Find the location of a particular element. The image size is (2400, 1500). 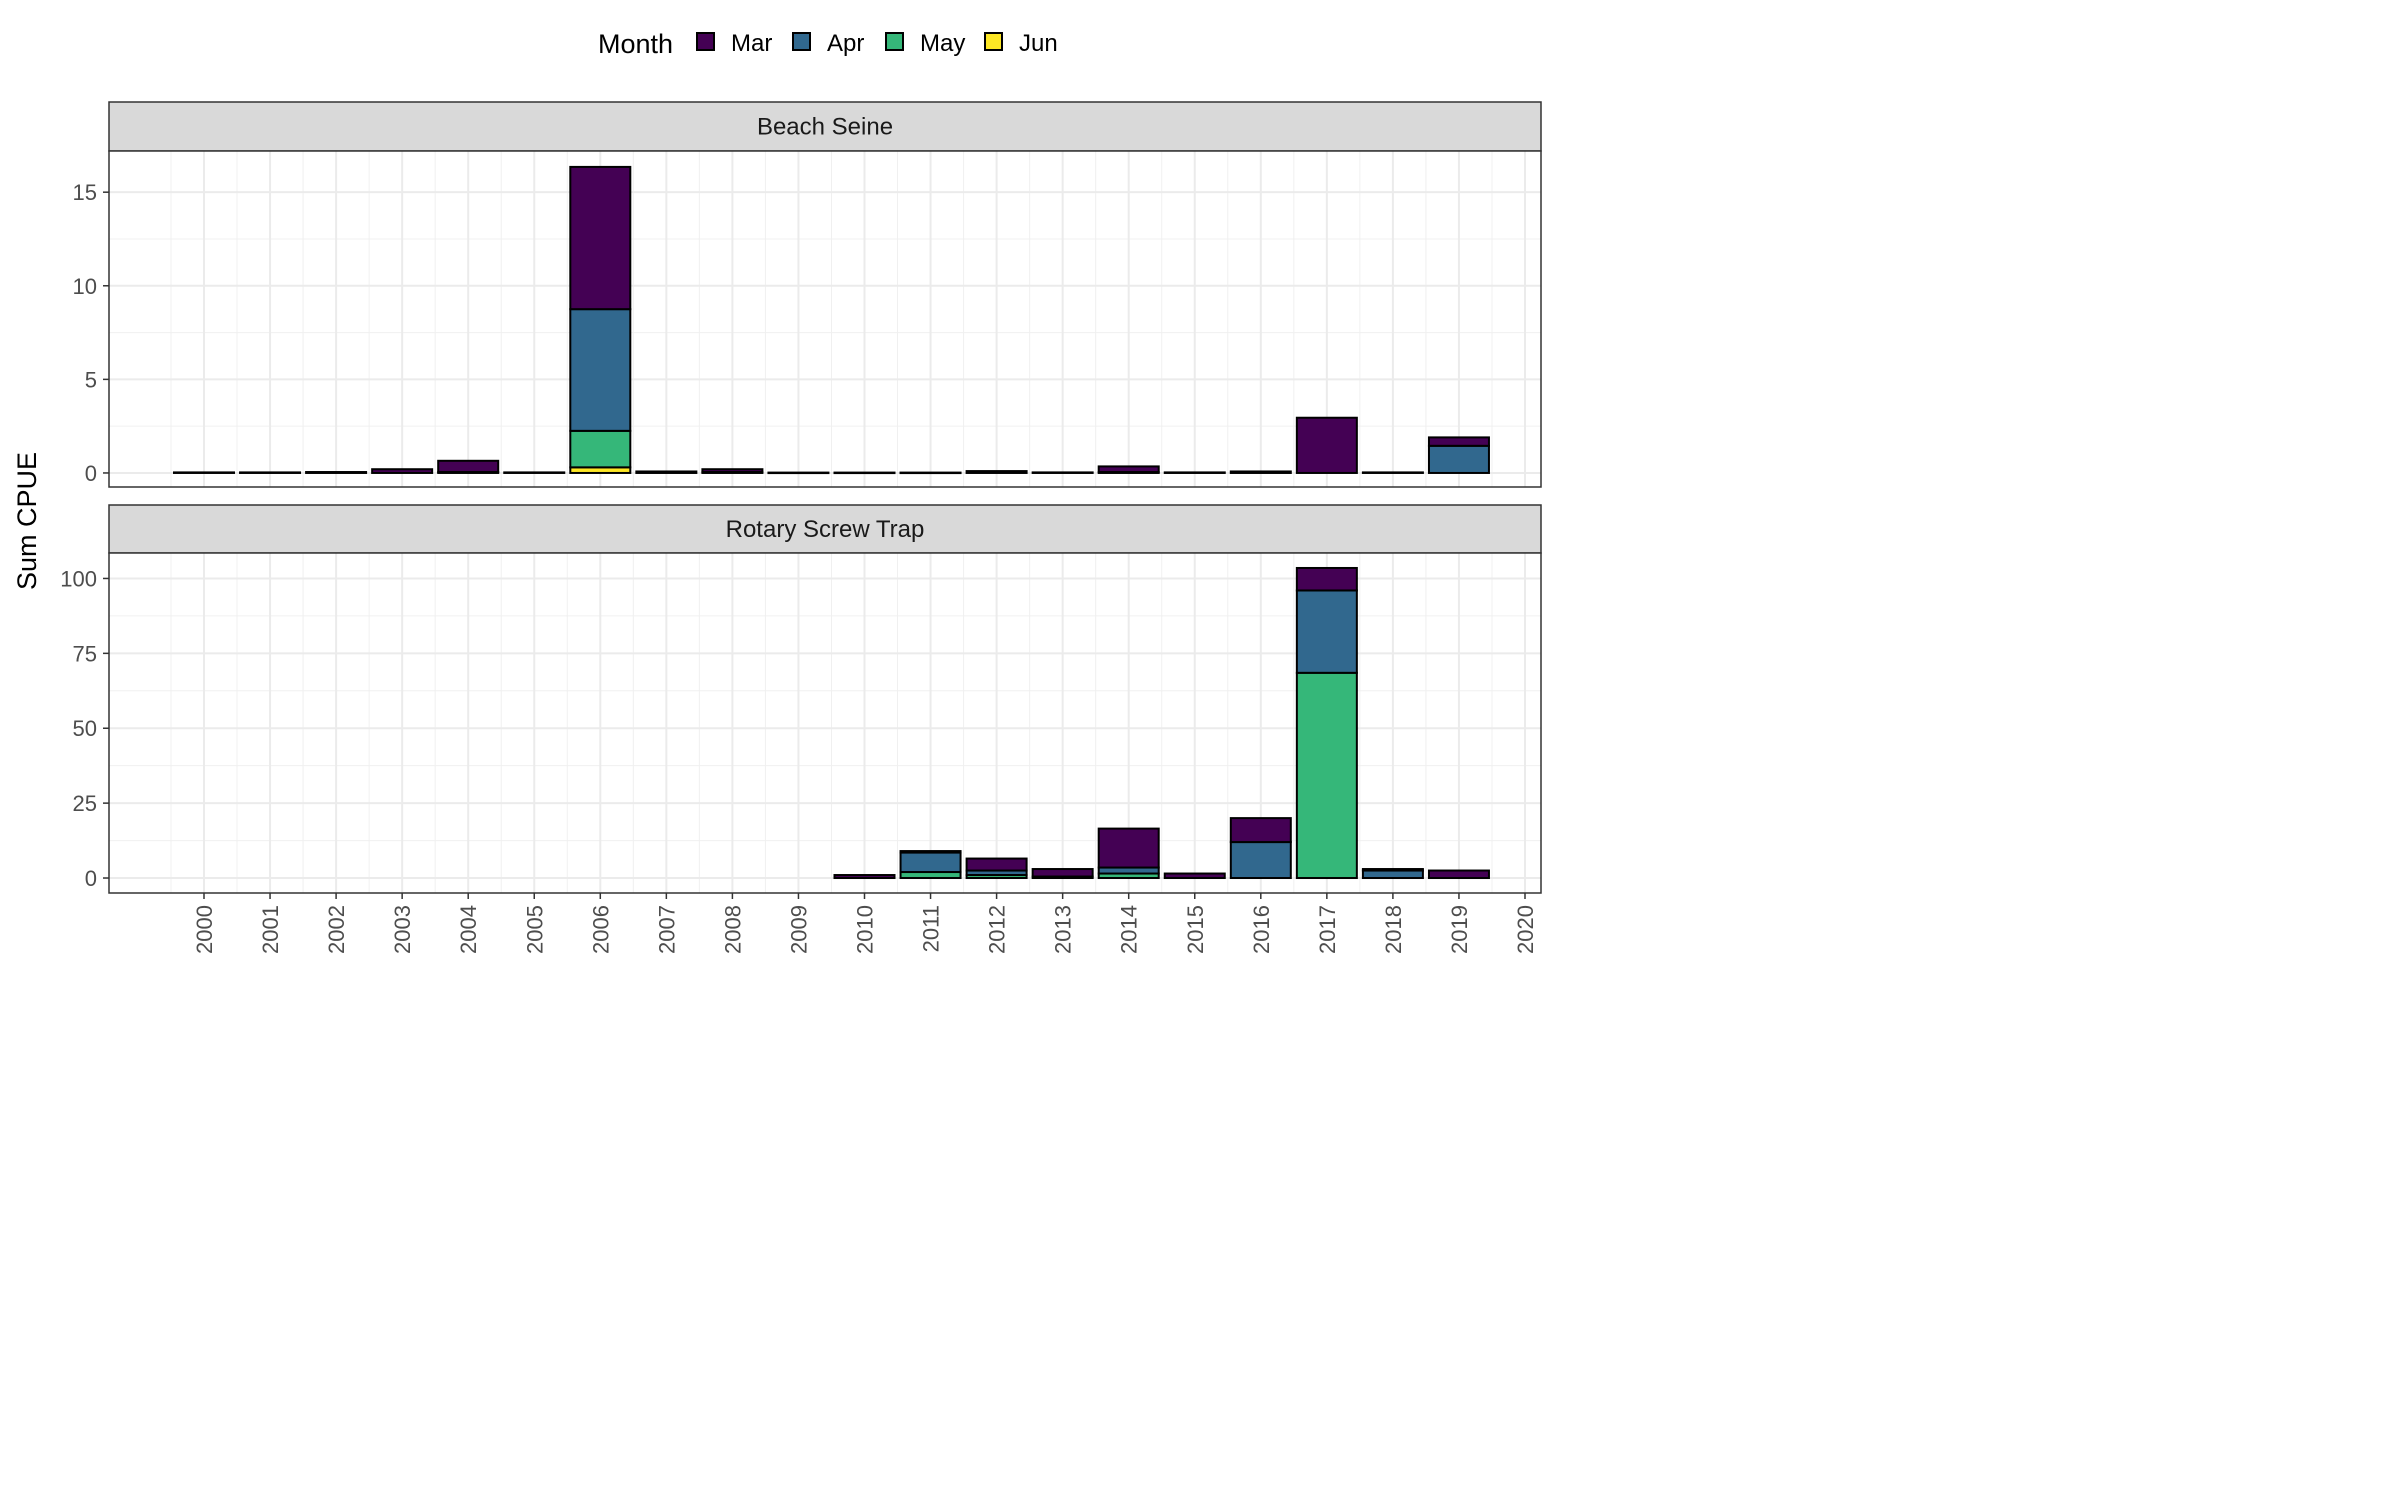

bar-segment-2006-may is located at coordinates (600, 449).